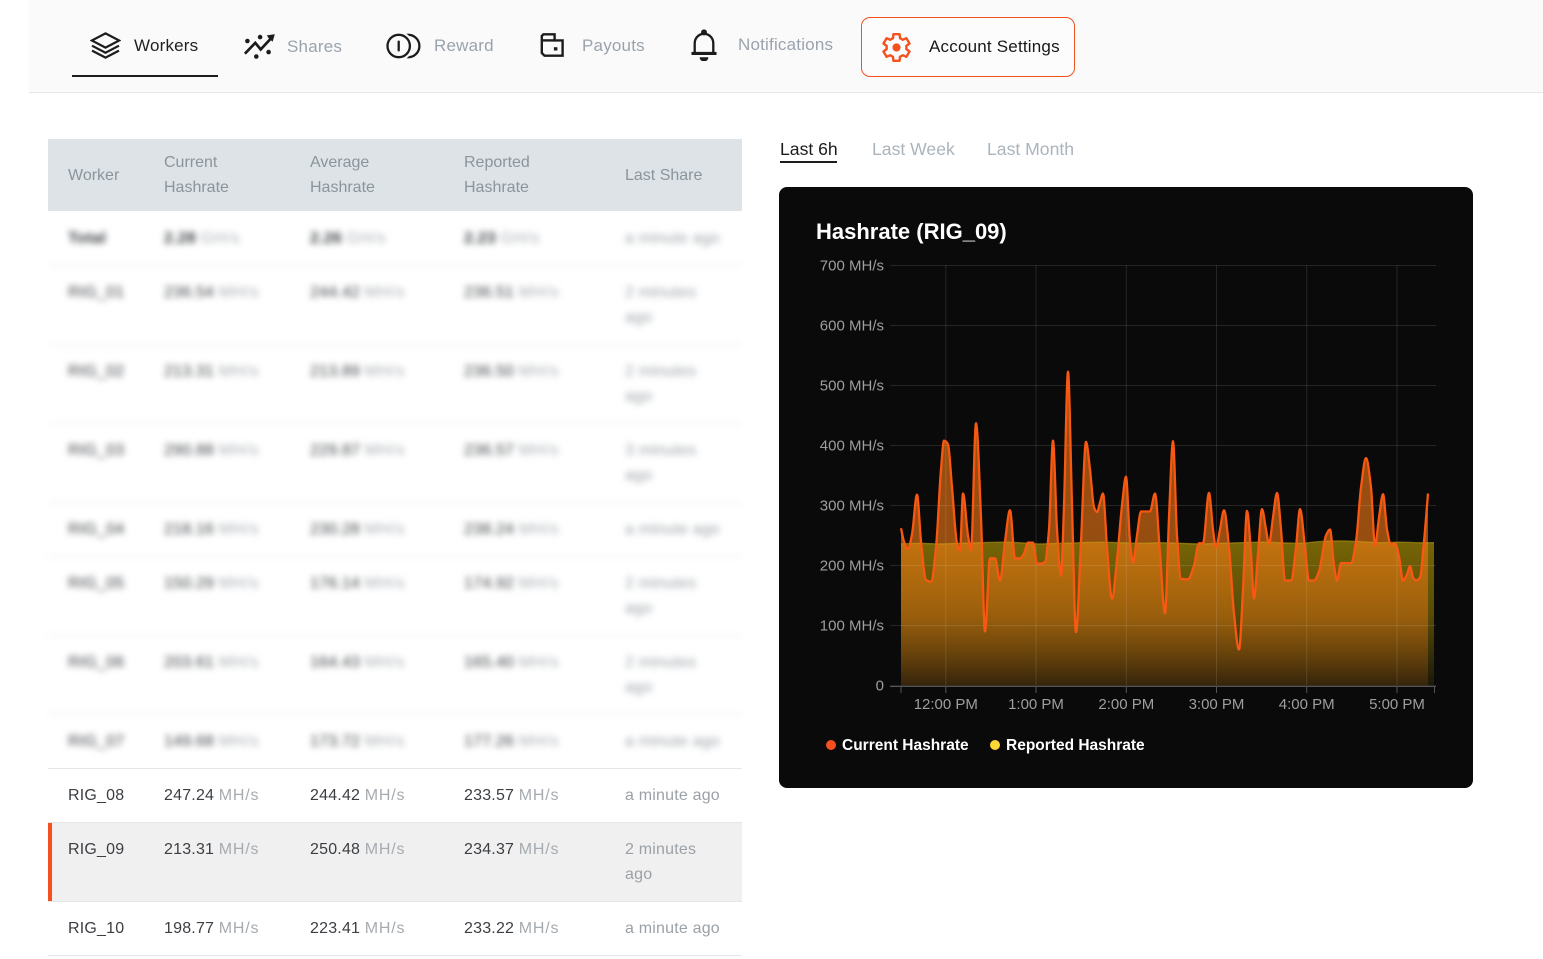  I want to click on svg-text: 3:00 PM, so click(1217, 704).